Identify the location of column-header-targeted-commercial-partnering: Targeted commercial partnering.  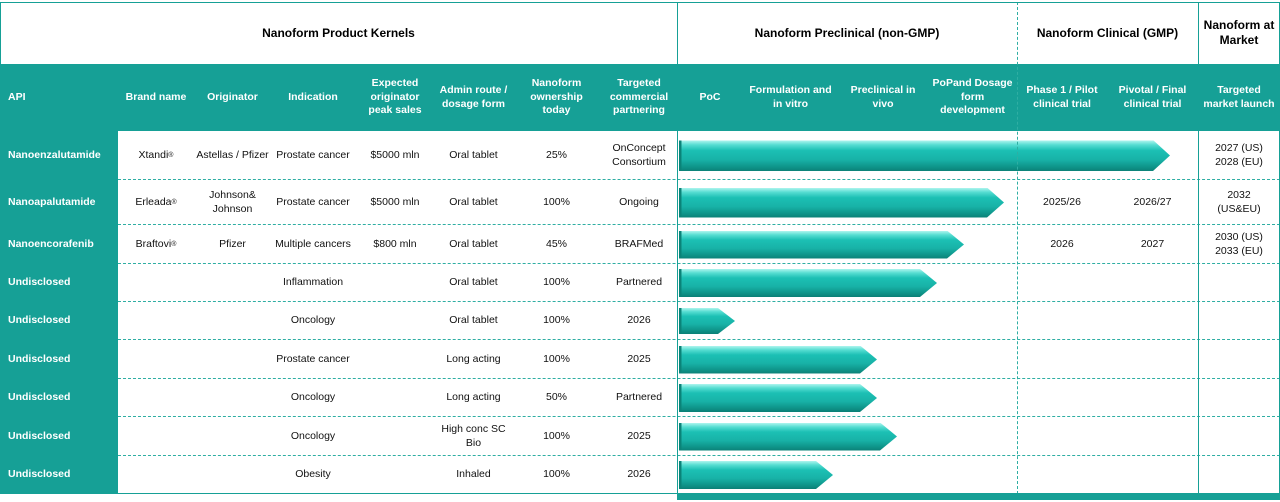
(639, 97).